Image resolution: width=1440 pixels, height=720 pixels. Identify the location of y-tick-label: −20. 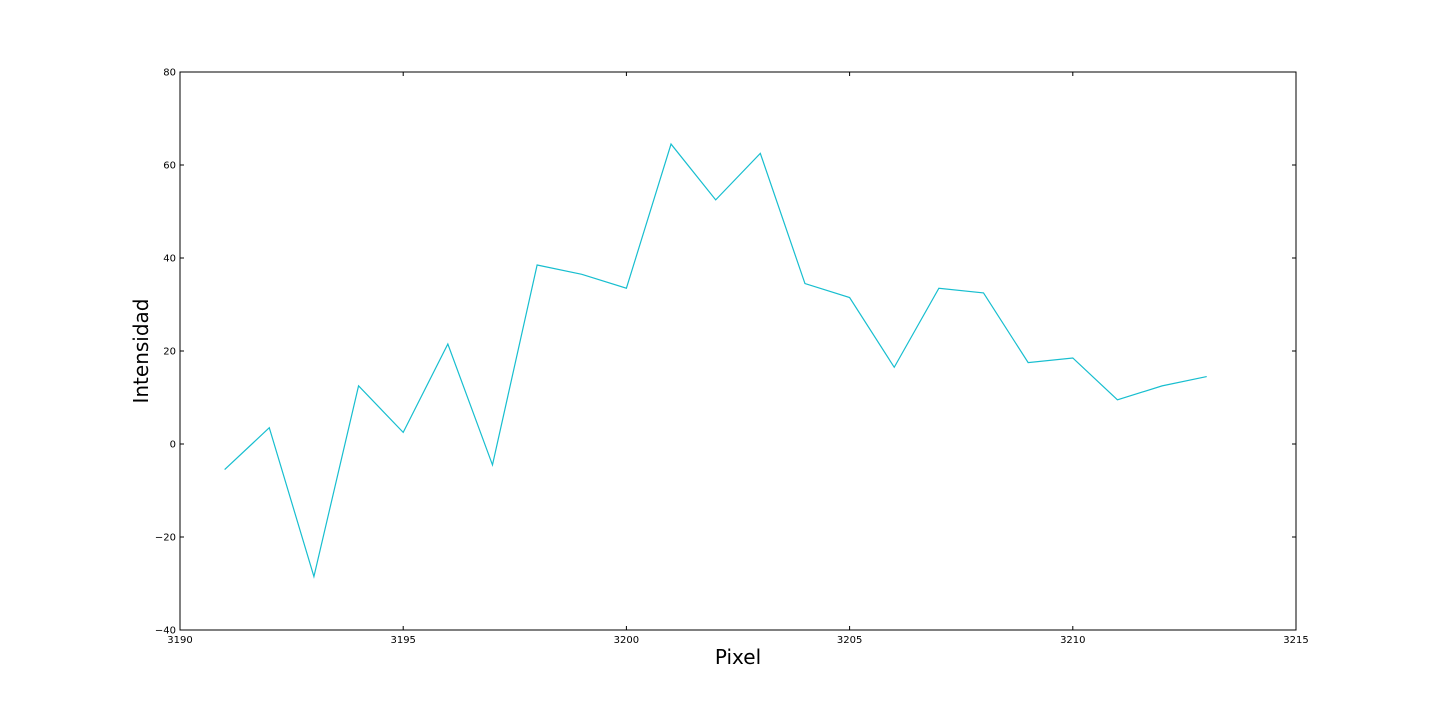
(165, 538).